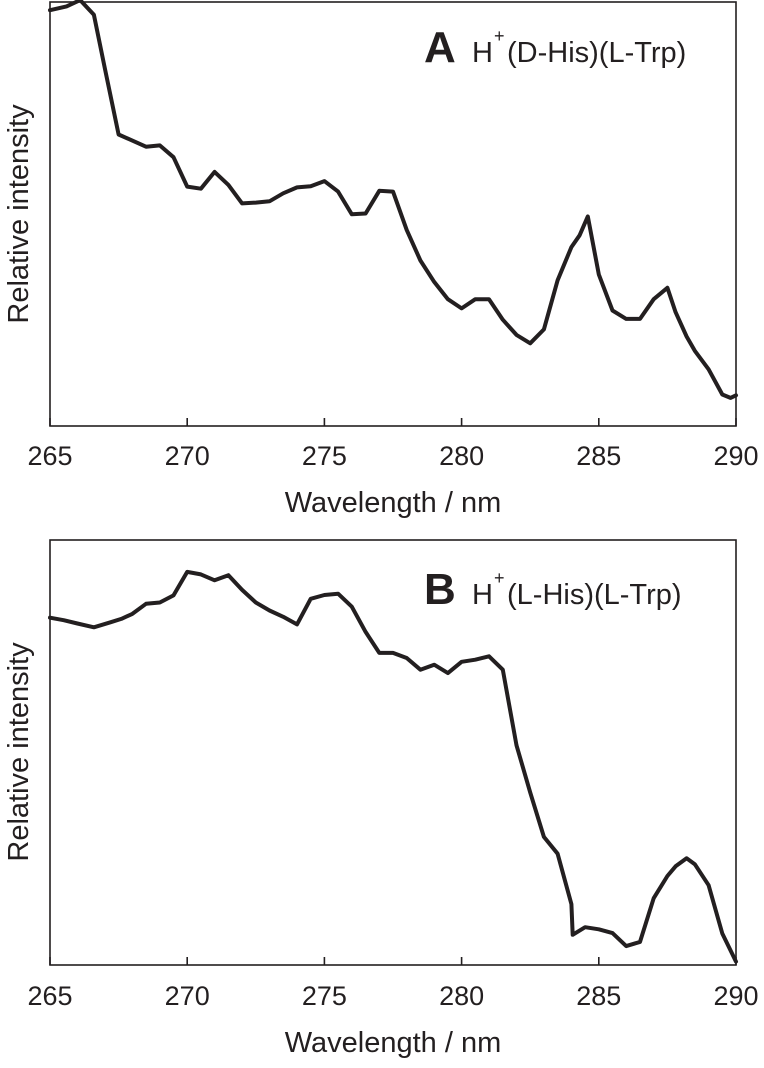  What do you see at coordinates (482, 595) in the screenshot?
I see `panel-label-b-ion: H` at bounding box center [482, 595].